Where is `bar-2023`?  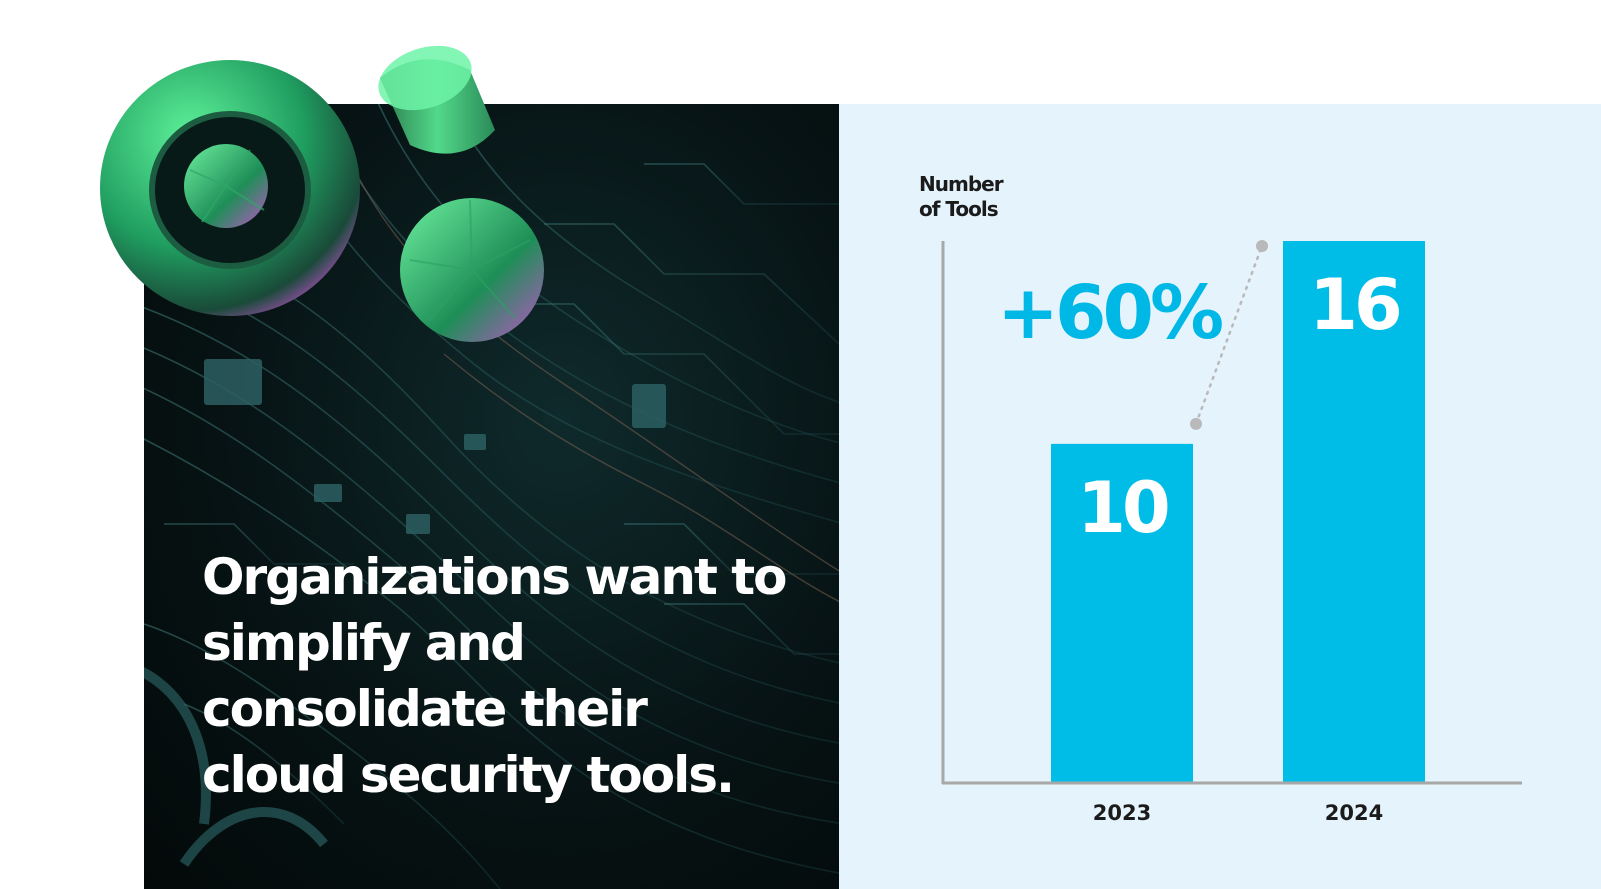 bar-2023 is located at coordinates (1122, 612).